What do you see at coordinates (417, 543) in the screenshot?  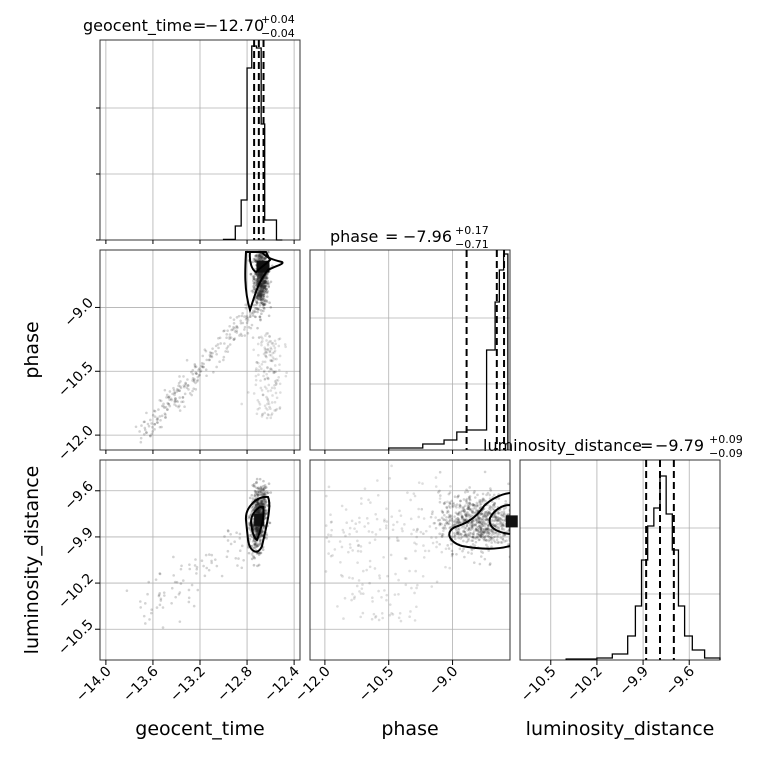 I see `scatter-phase-vs-luminosity-distance-points` at bounding box center [417, 543].